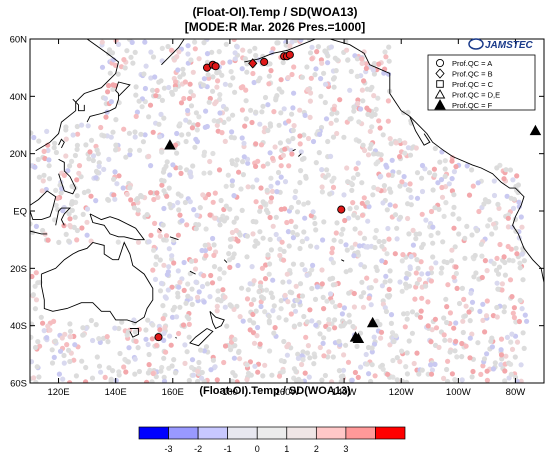 The width and height of the screenshot is (550, 456). Describe the element at coordinates (509, 45) in the screenshot. I see `svg-text: JAMSTEC` at that location.